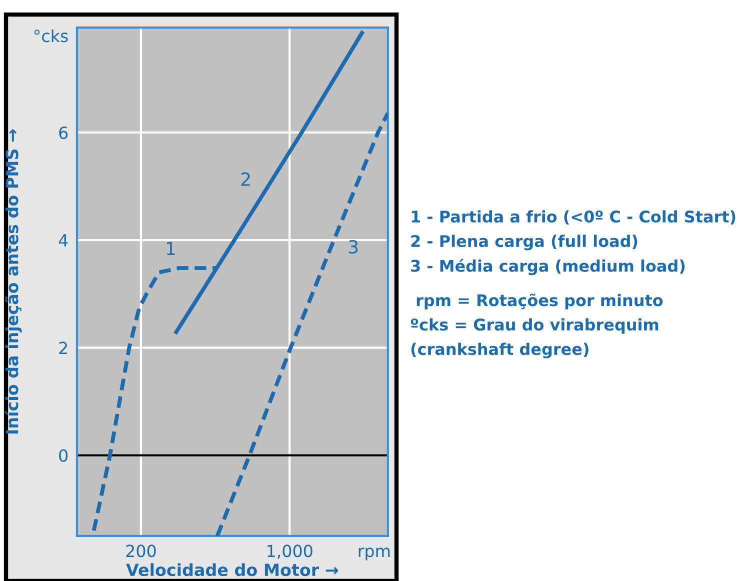  Describe the element at coordinates (353, 247) in the screenshot. I see `series-label: 3` at that location.